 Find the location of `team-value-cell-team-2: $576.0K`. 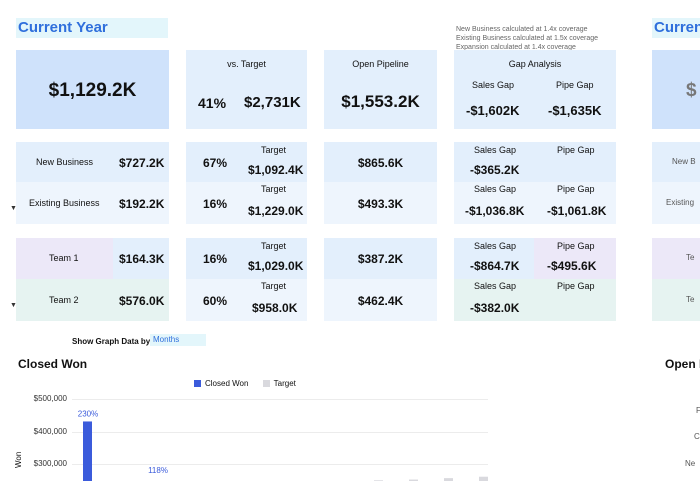

team-value-cell-team-2: $576.0K is located at coordinates (141, 300).